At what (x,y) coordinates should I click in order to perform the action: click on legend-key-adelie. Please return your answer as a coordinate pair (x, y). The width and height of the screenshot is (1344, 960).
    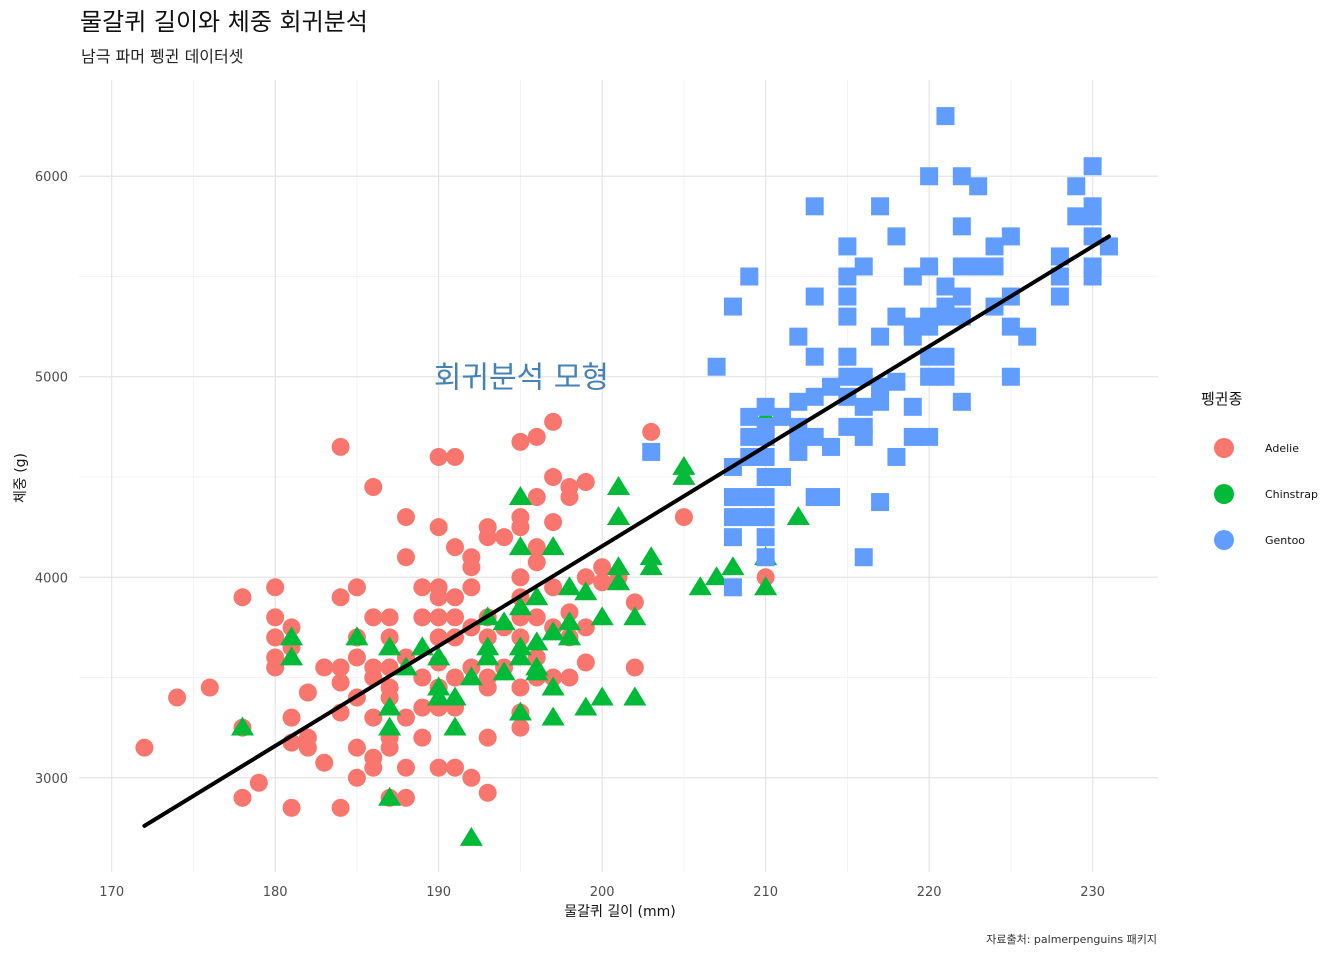
    Looking at the image, I should click on (1224, 448).